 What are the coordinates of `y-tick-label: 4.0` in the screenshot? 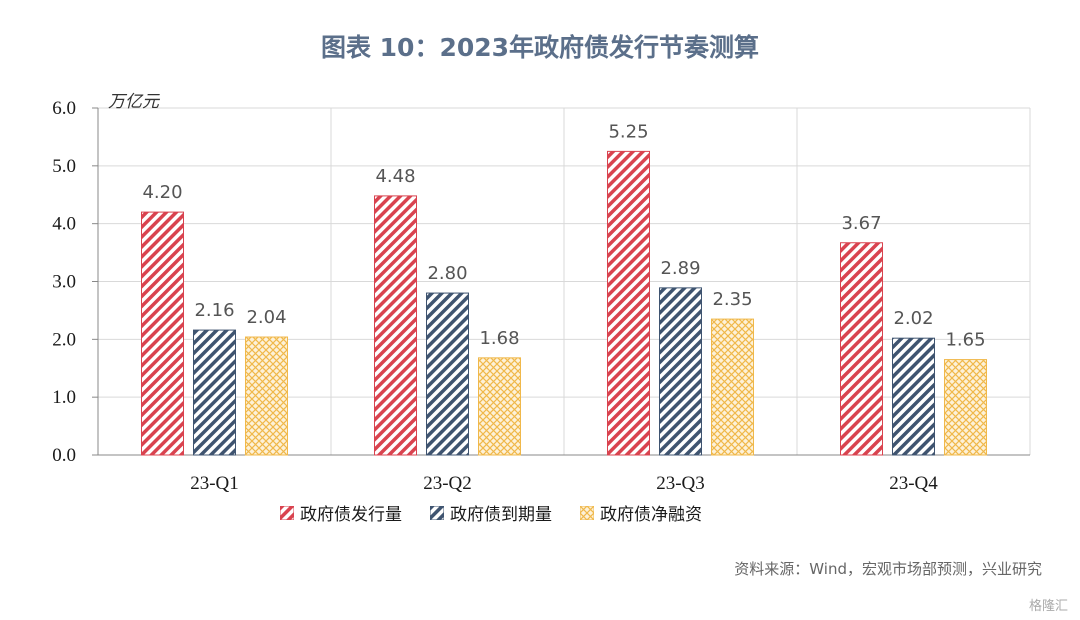 It's located at (64, 224).